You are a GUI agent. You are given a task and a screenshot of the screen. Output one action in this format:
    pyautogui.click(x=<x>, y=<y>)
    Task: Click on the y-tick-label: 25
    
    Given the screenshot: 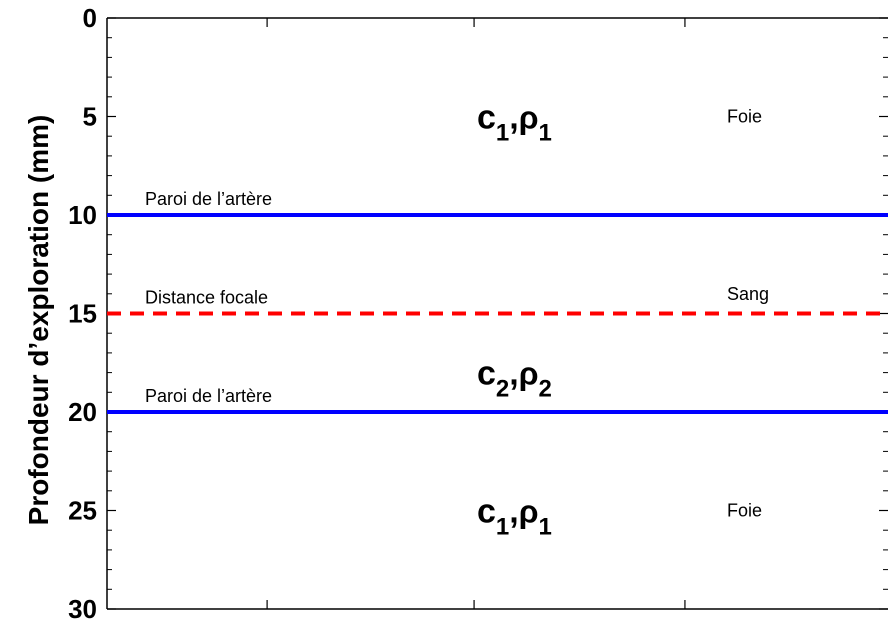 What is the action you would take?
    pyautogui.click(x=82, y=511)
    